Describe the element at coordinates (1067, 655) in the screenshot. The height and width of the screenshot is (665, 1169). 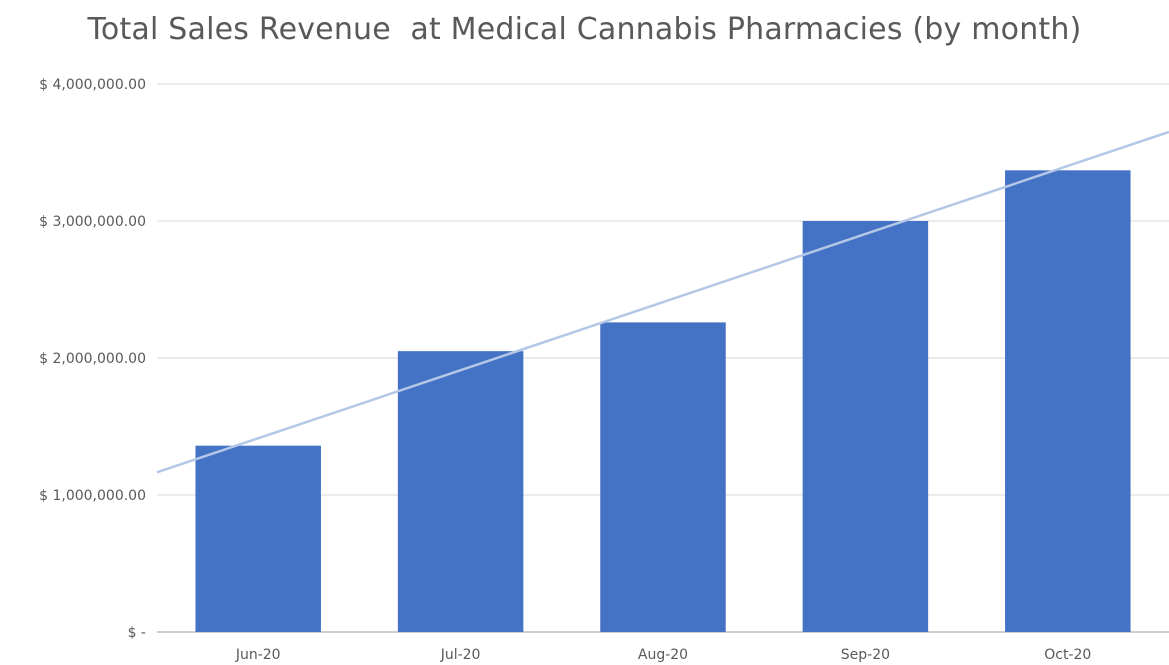
I see `x-tick-label: Oct-20` at that location.